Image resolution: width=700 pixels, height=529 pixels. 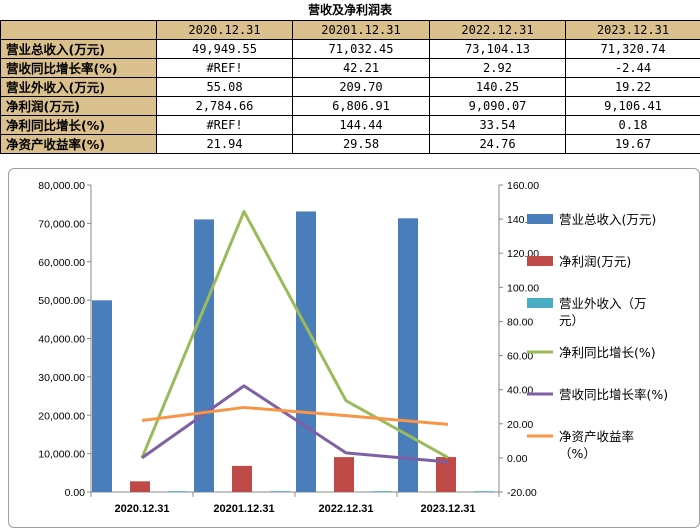 What do you see at coordinates (361, 106) in the screenshot?
I see `table-cell: 6,806.91` at bounding box center [361, 106].